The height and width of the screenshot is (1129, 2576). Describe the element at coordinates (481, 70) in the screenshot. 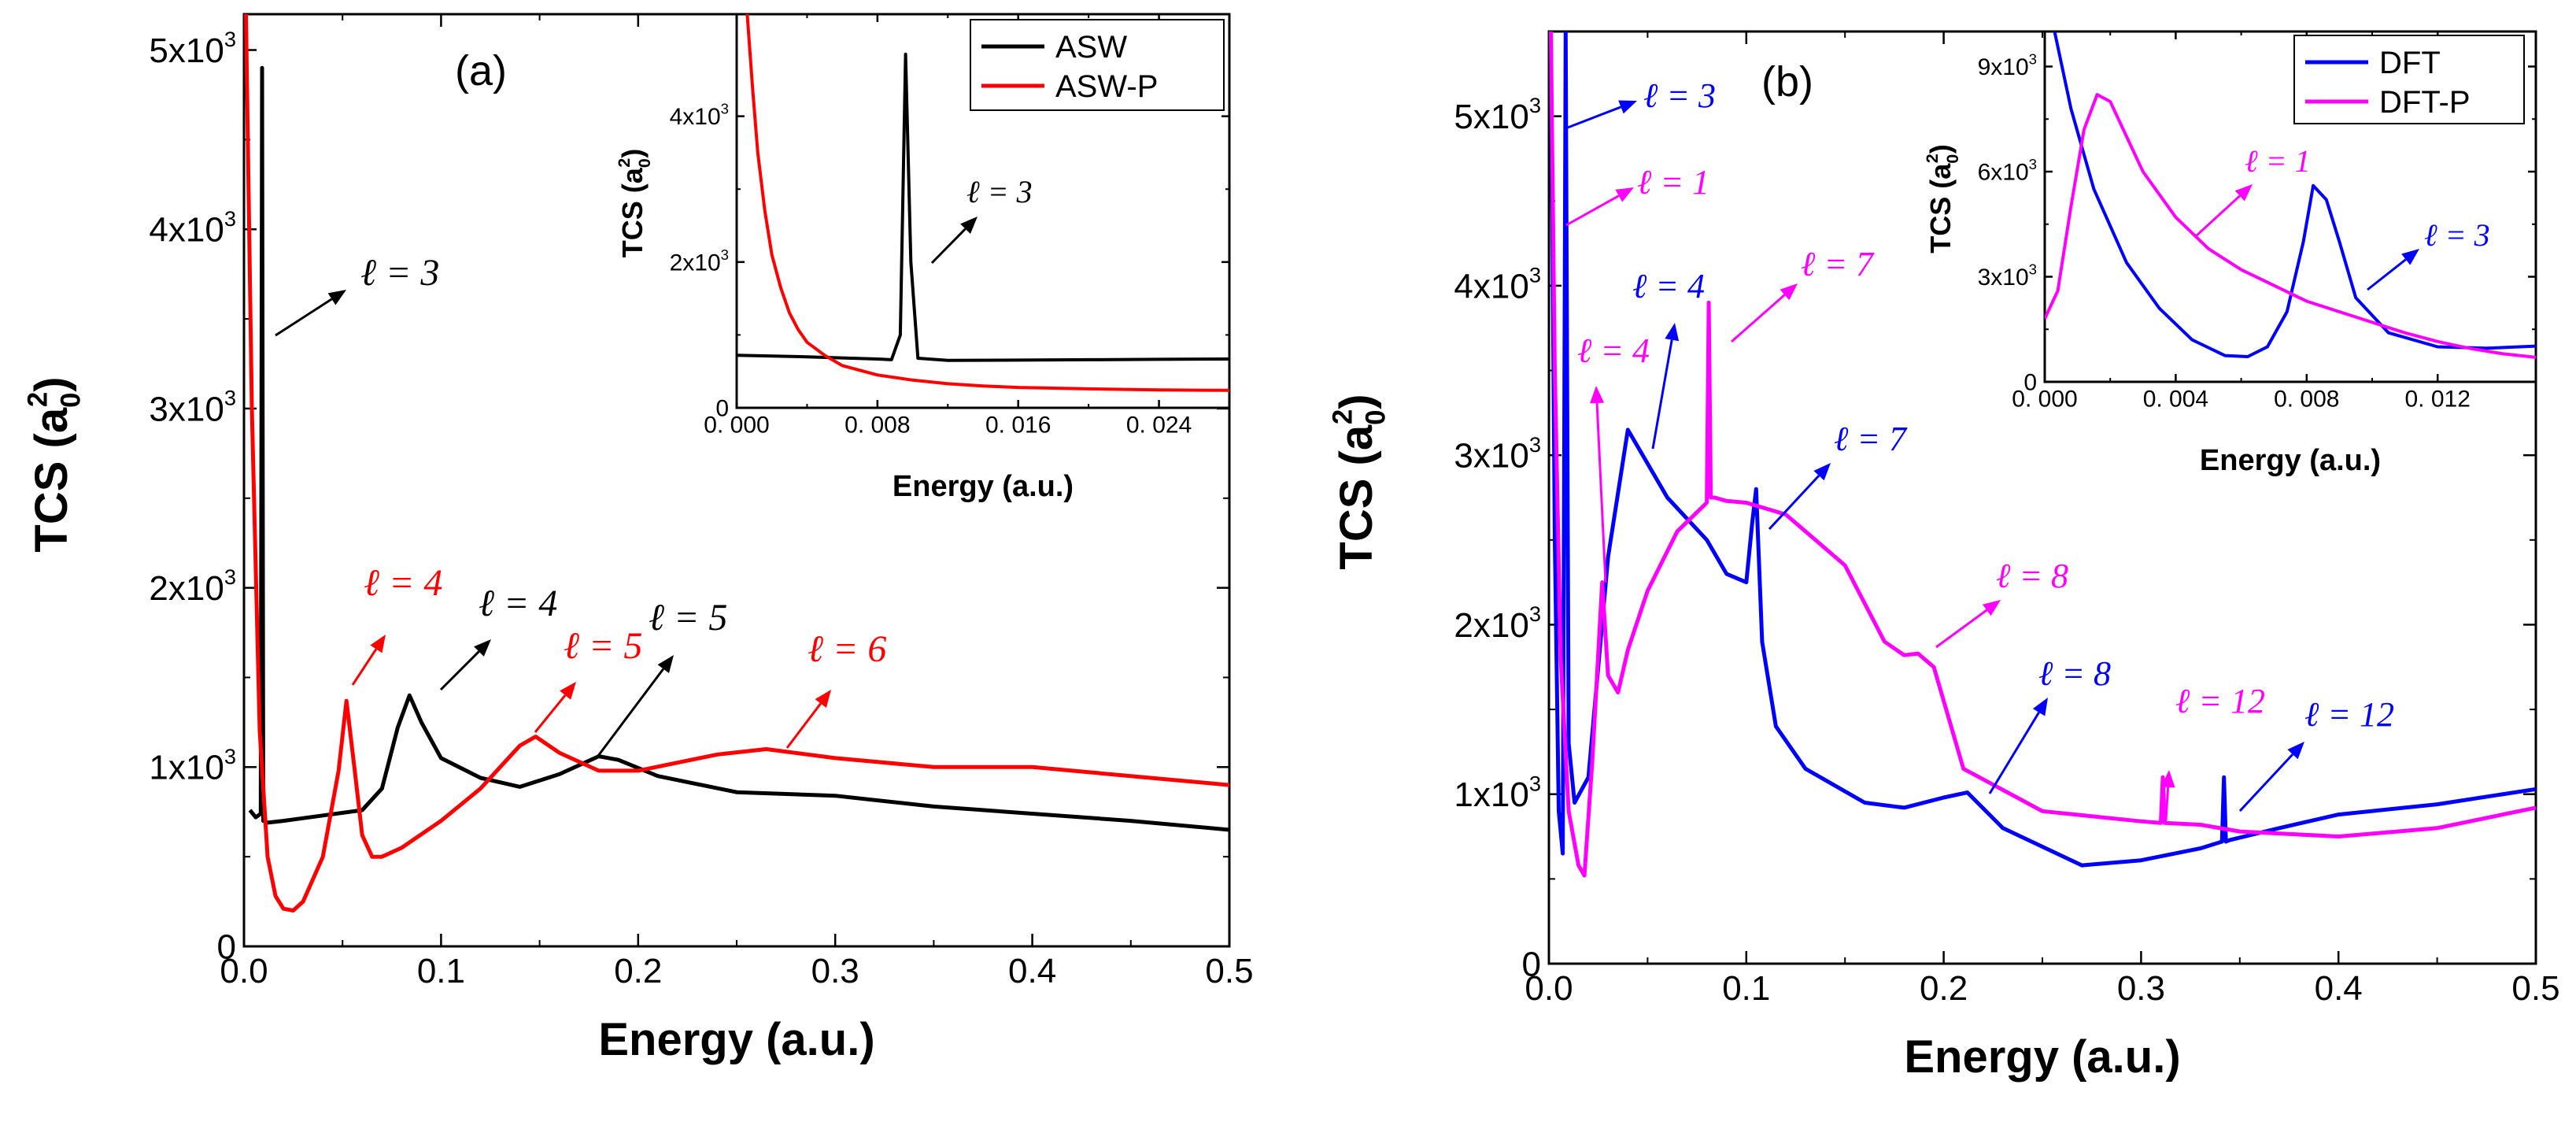

I see `panel-label: (a)` at that location.